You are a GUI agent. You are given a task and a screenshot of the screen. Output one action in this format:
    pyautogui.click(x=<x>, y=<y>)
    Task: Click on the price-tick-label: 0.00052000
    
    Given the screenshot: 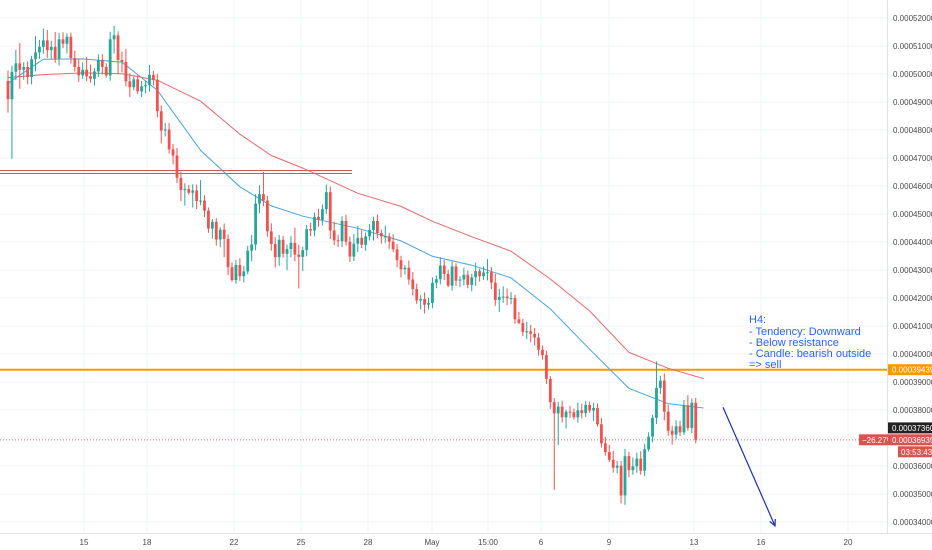 What is the action you would take?
    pyautogui.click(x=912, y=18)
    